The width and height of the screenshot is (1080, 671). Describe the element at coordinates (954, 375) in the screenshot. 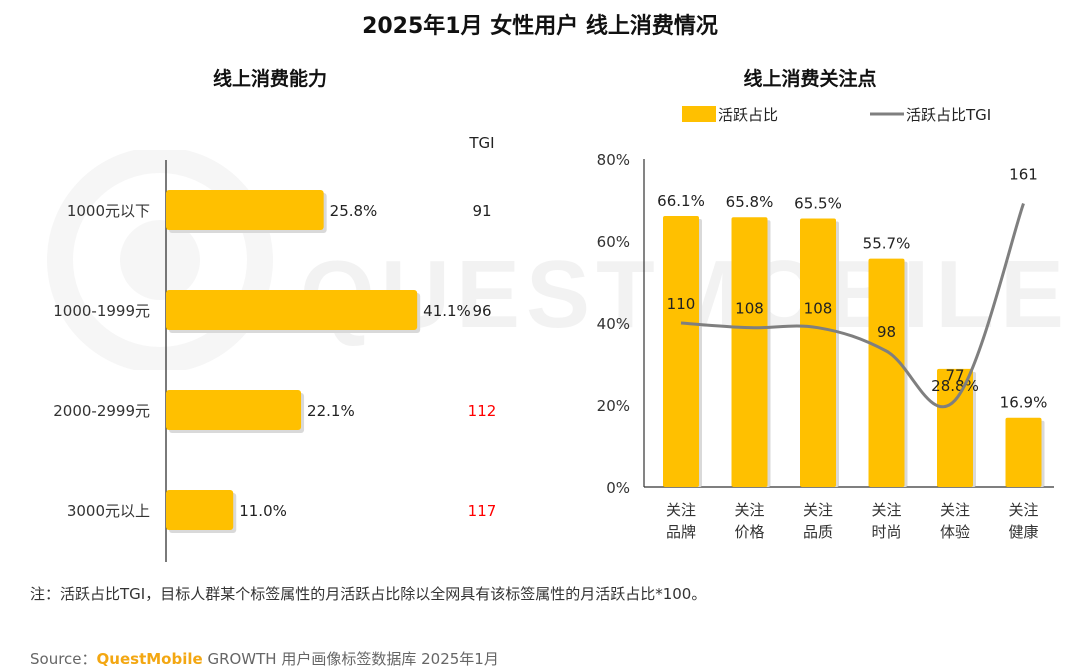

I see `tgi-label: 77` at that location.